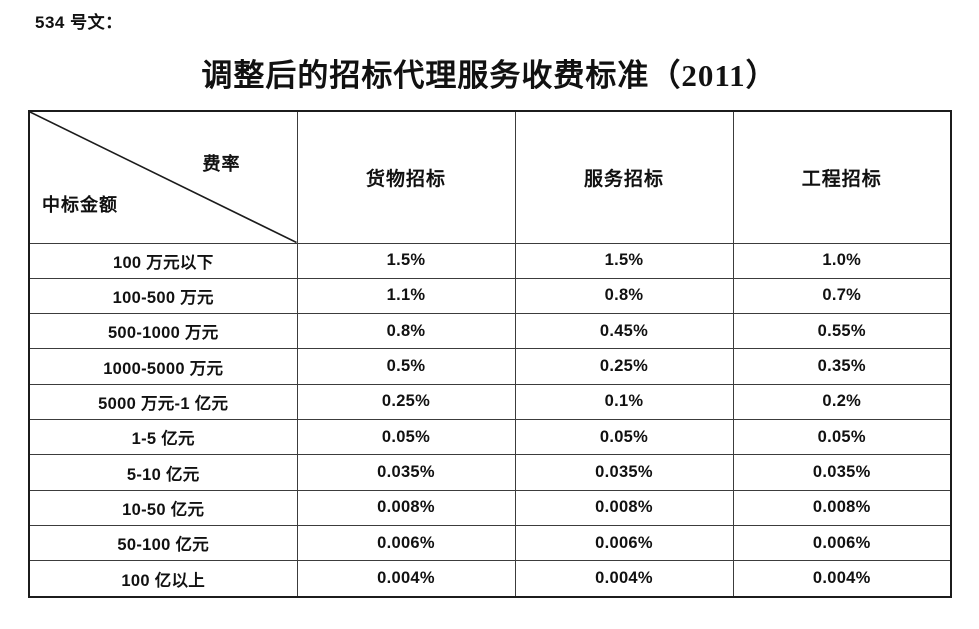 The width and height of the screenshot is (979, 629). I want to click on corner-header-cell: 费率 中标金额, so click(163, 177).